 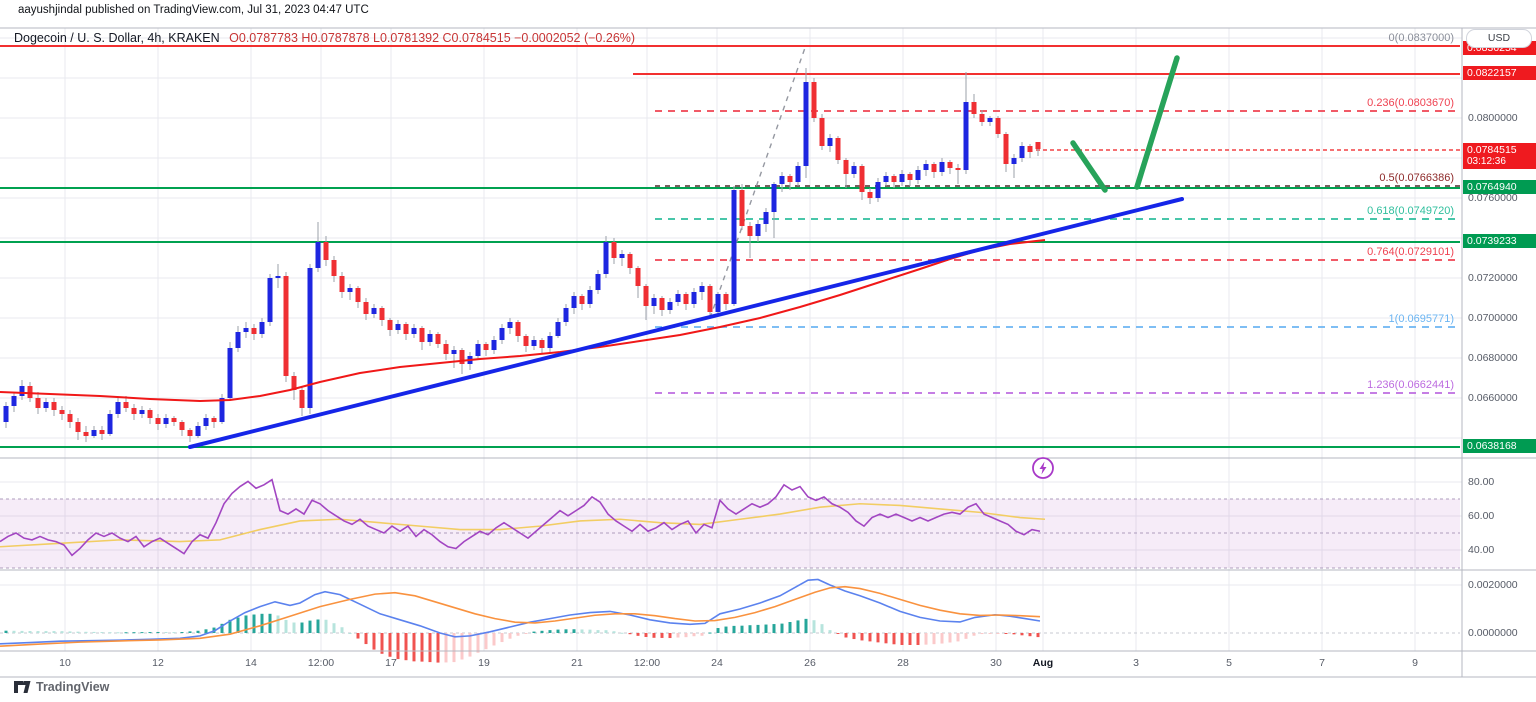 What do you see at coordinates (73, 687) in the screenshot?
I see `tradingview-brand-text: TradingView` at bounding box center [73, 687].